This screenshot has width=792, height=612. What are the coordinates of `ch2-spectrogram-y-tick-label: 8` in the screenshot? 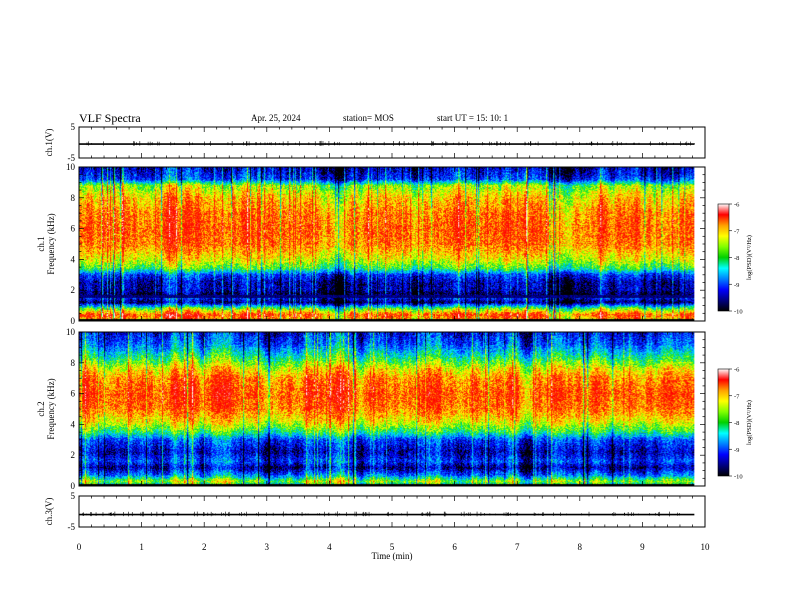 It's located at (73, 363).